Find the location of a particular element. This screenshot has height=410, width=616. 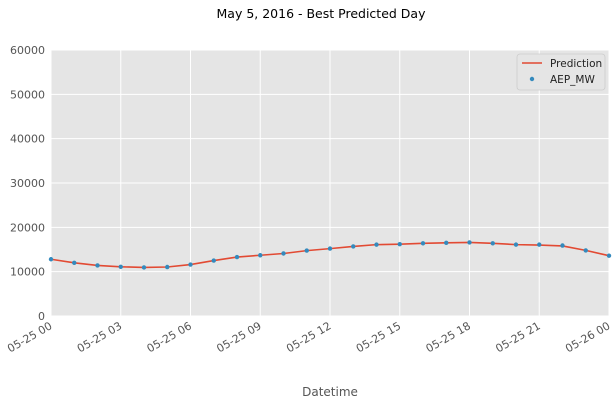

legend-aep-label: AEP_MW is located at coordinates (572, 80).